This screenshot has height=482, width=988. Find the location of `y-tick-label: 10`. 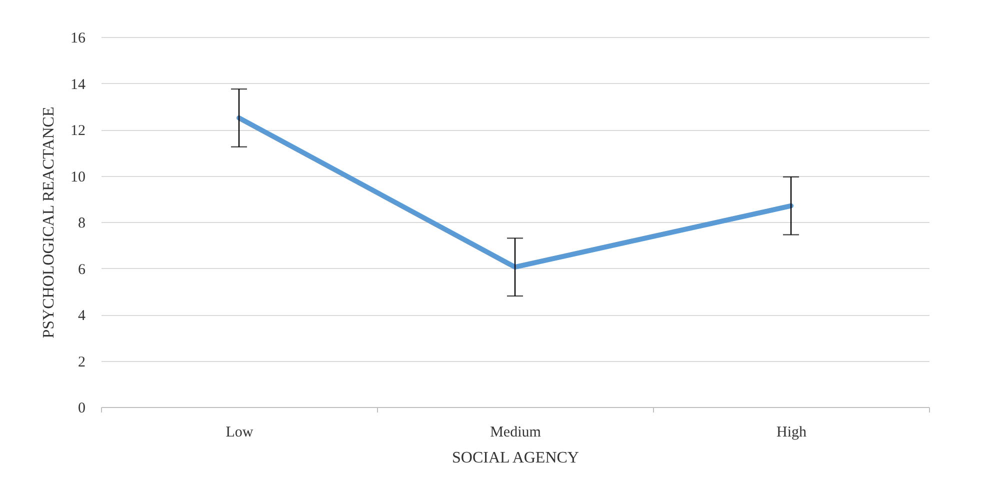

y-tick-label: 10 is located at coordinates (78, 177).